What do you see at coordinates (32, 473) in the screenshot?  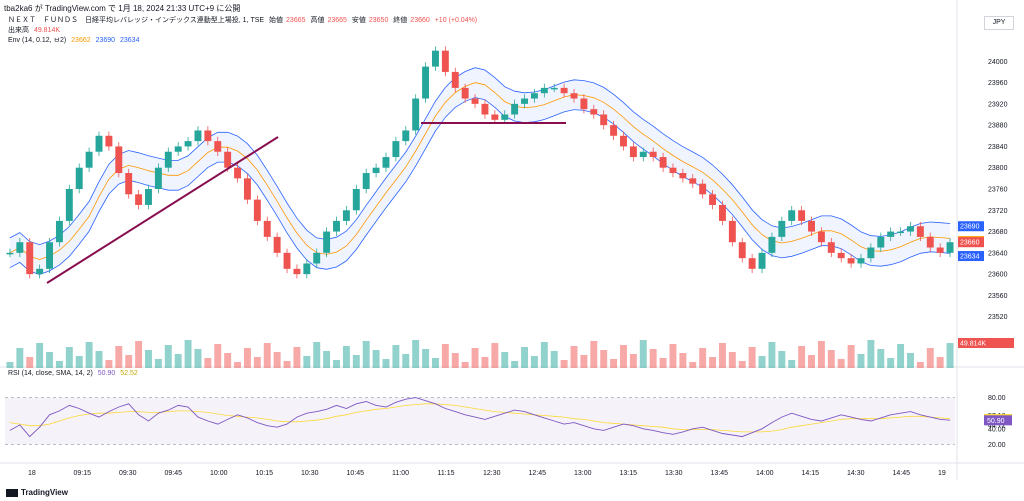 I see `time-tick-label: 18` at bounding box center [32, 473].